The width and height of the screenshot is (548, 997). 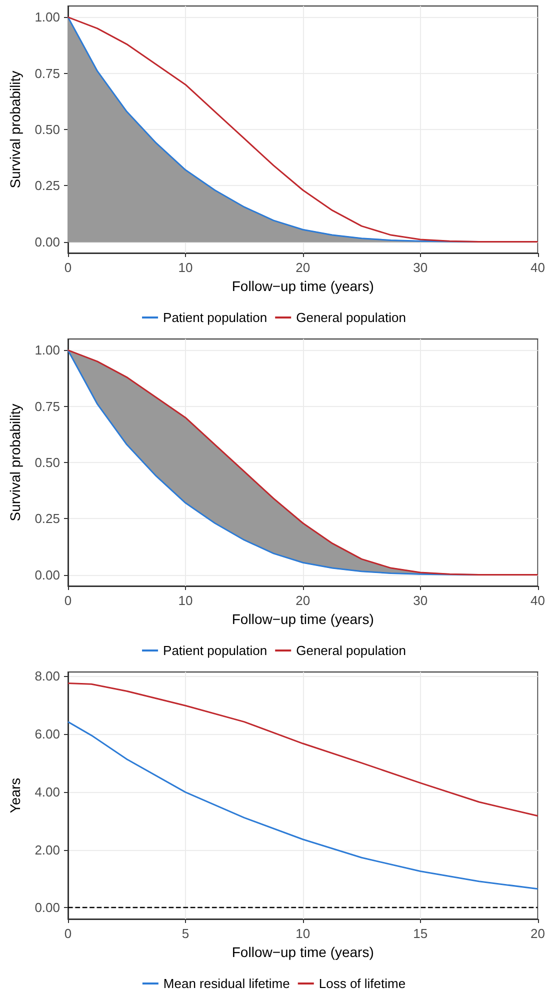 What do you see at coordinates (15, 796) in the screenshot?
I see `y-axis-title: Years` at bounding box center [15, 796].